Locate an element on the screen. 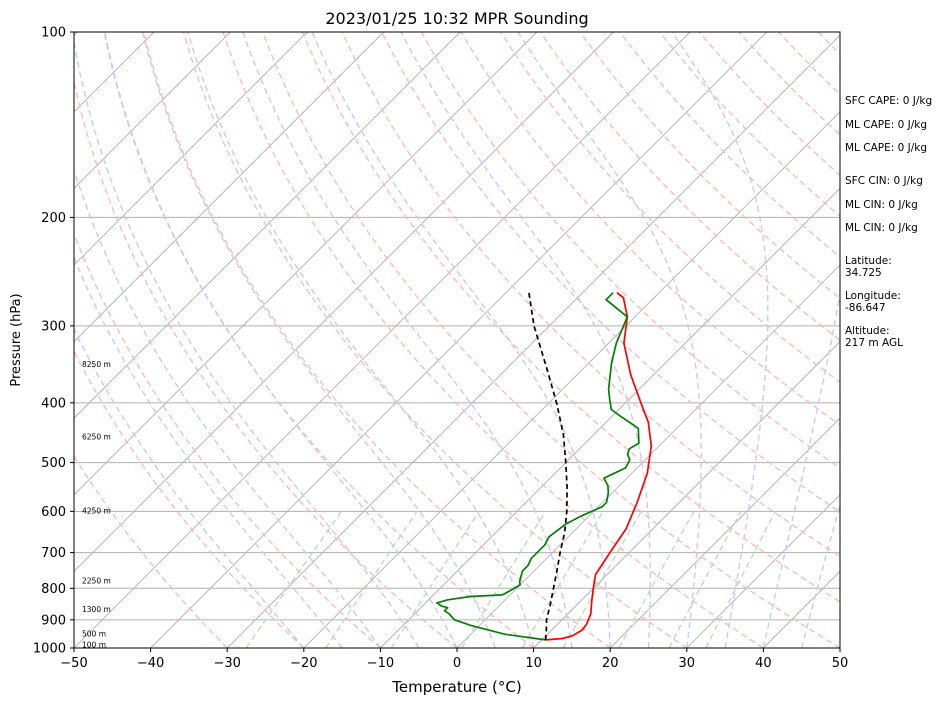  height-label: 1300 m is located at coordinates (96, 609).